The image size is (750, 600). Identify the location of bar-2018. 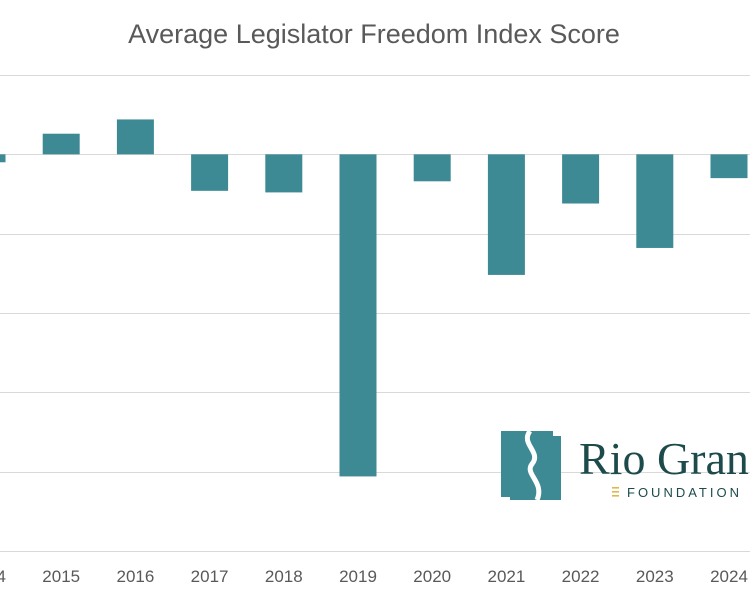
(284, 173).